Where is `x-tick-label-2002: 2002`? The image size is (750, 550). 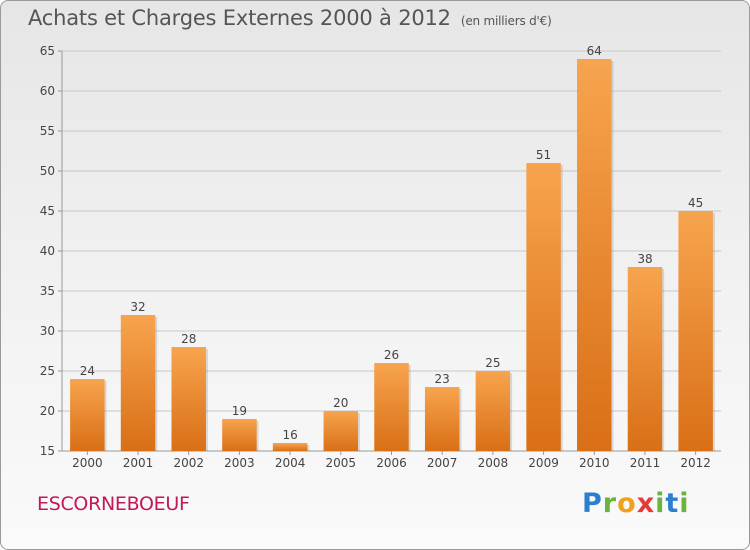 x-tick-label-2002: 2002 is located at coordinates (188, 463).